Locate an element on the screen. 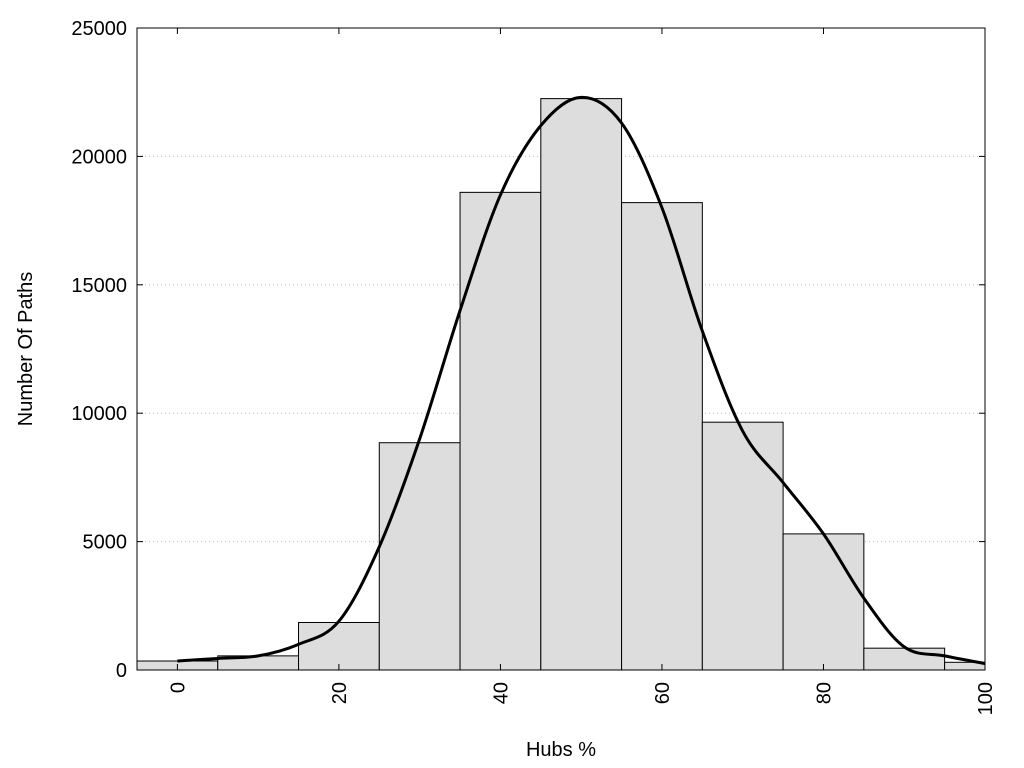  y-tick-label: 5000 is located at coordinates (105, 543).